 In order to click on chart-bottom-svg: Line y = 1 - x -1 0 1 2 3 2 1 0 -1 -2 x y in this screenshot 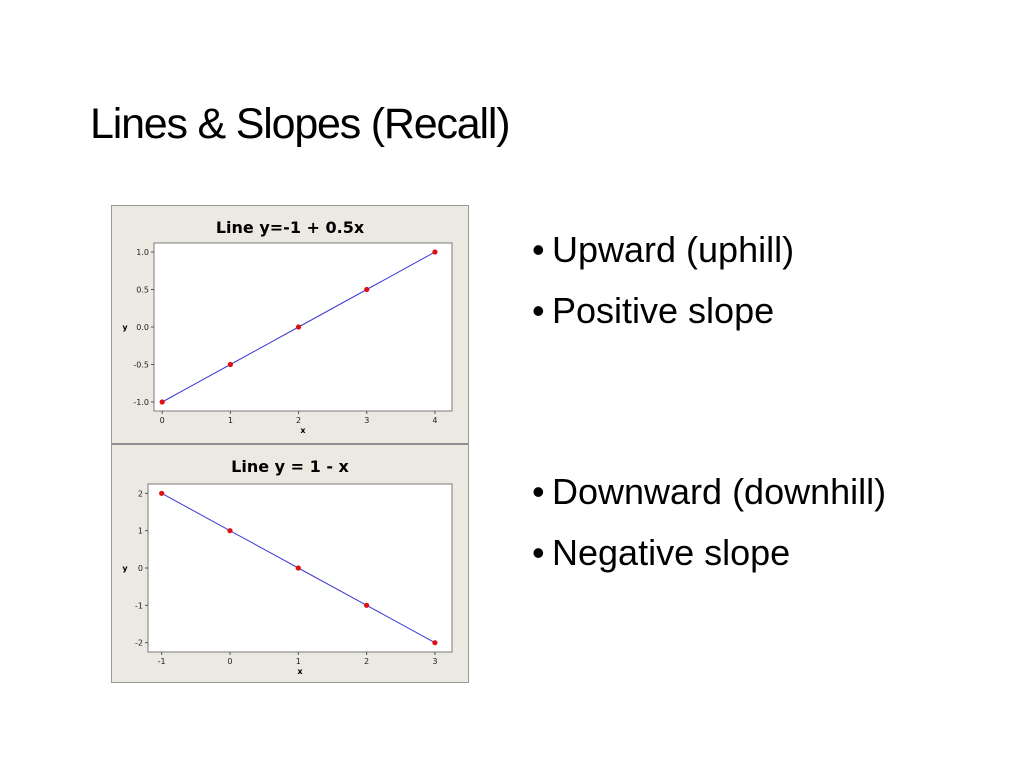, I will do `click(287, 566)`.